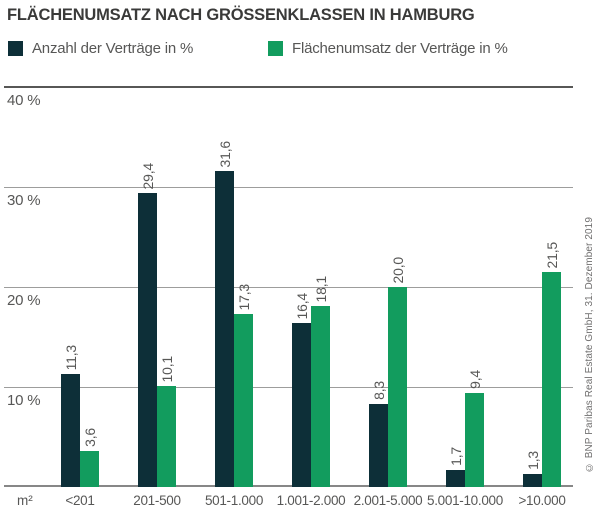 The width and height of the screenshot is (600, 514). What do you see at coordinates (474, 440) in the screenshot?
I see `bar-flaechenumsatz-5.001-10.000` at bounding box center [474, 440].